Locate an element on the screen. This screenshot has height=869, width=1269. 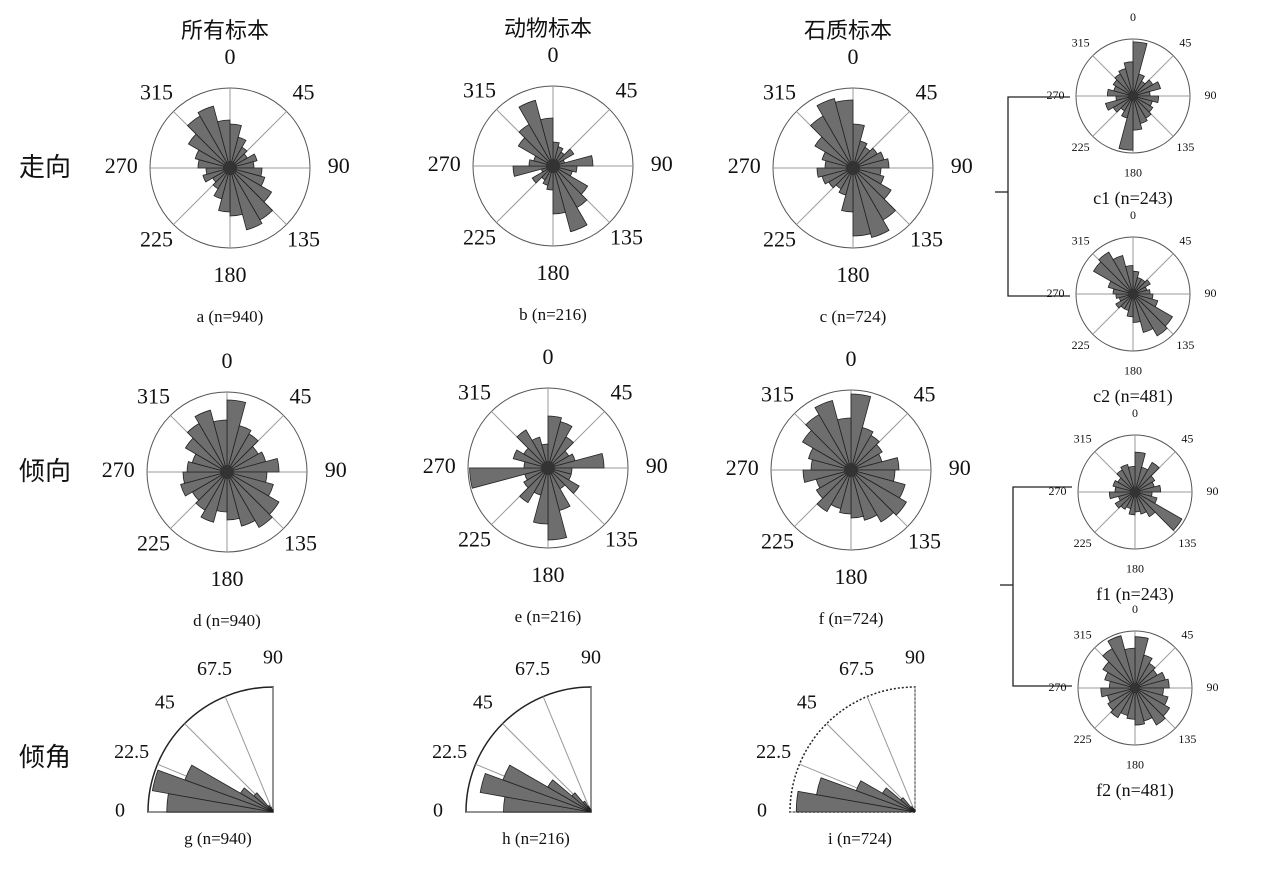
row-label: 走向 is located at coordinates (45, 167).